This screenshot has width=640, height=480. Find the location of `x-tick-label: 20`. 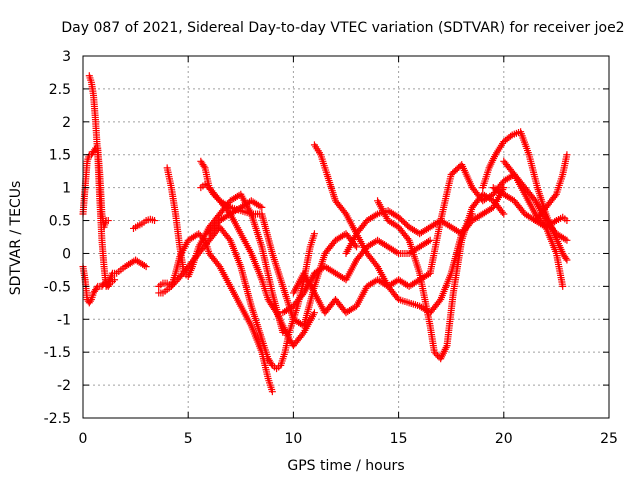

x-tick-label: 20 is located at coordinates (504, 439).